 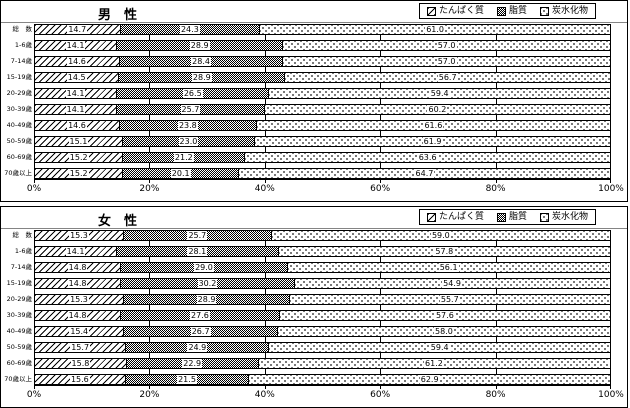 What do you see at coordinates (118, 221) in the screenshot?
I see `chart-title-female: 女 性` at bounding box center [118, 221].